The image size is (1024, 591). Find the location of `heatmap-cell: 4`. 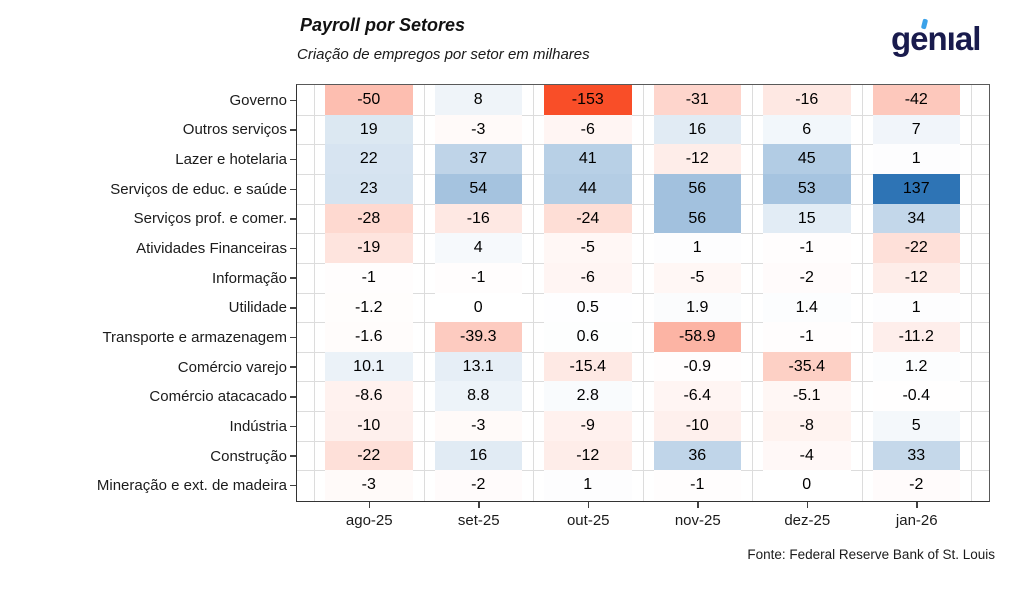

heatmap-cell: 4 is located at coordinates (478, 248).